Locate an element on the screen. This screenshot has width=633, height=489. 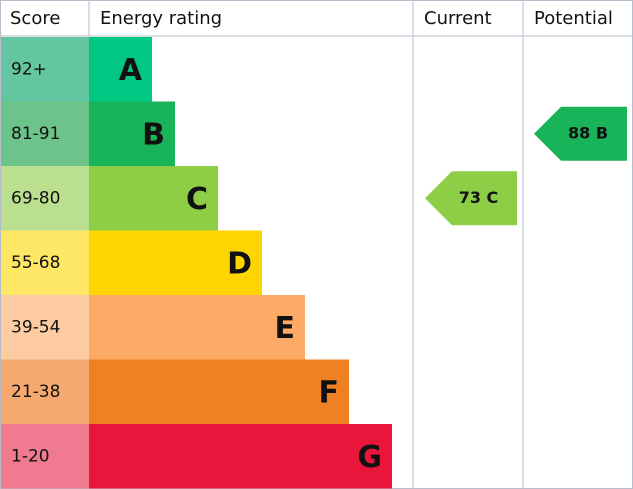
rating-letter: A is located at coordinates (131, 70).